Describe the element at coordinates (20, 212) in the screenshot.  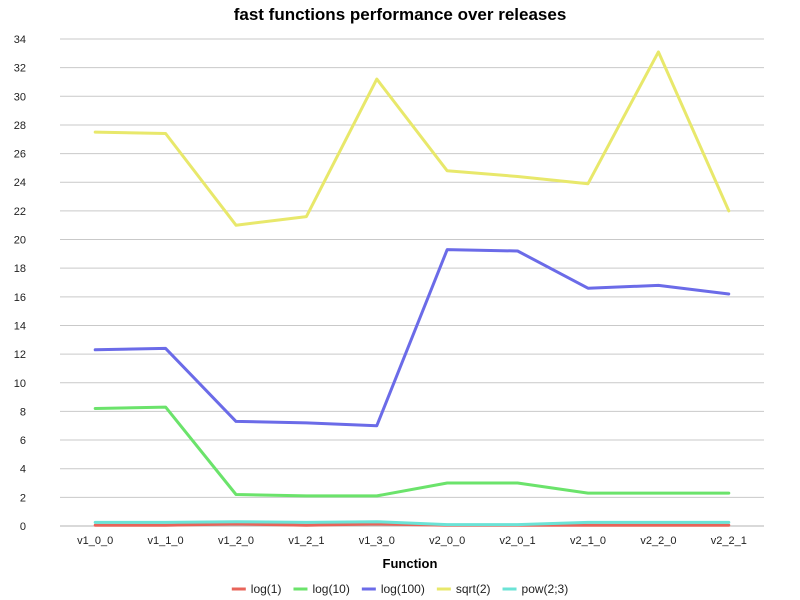
I see `y-tick-label: 22` at that location.